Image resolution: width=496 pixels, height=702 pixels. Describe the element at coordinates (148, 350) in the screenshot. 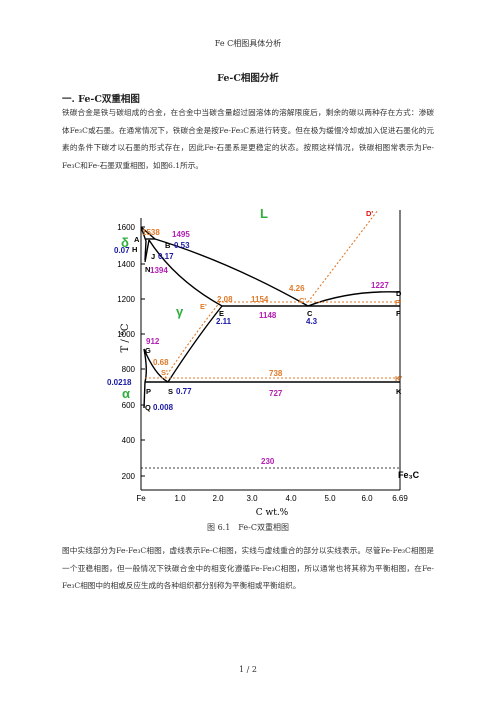

I see `point-label-G: G` at that location.